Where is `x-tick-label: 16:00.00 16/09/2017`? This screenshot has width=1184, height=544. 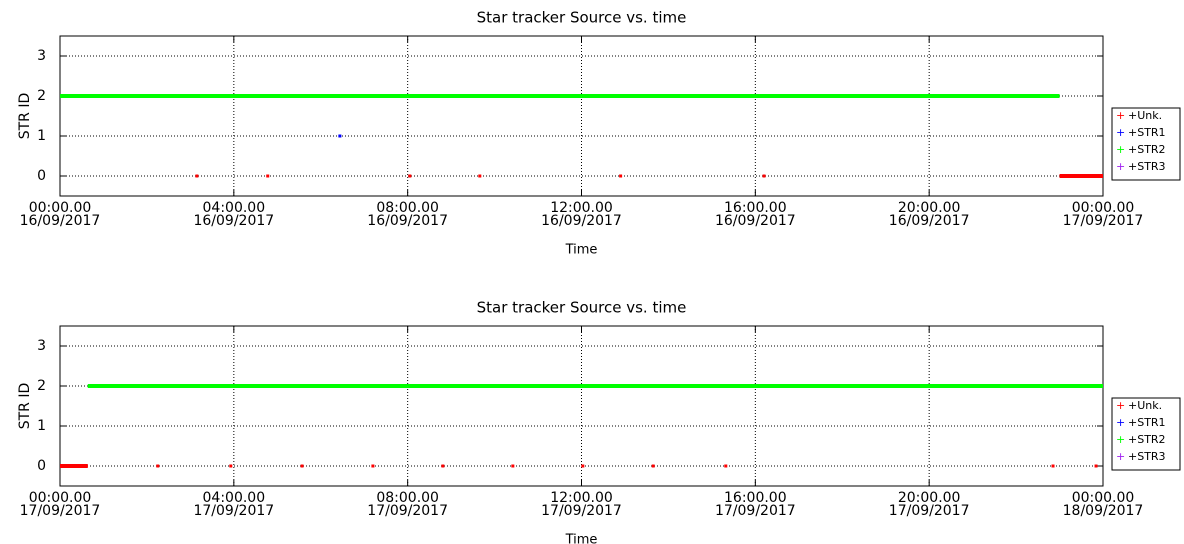
x-tick-label: 16:00.00 16/09/2017 is located at coordinates (755, 214).